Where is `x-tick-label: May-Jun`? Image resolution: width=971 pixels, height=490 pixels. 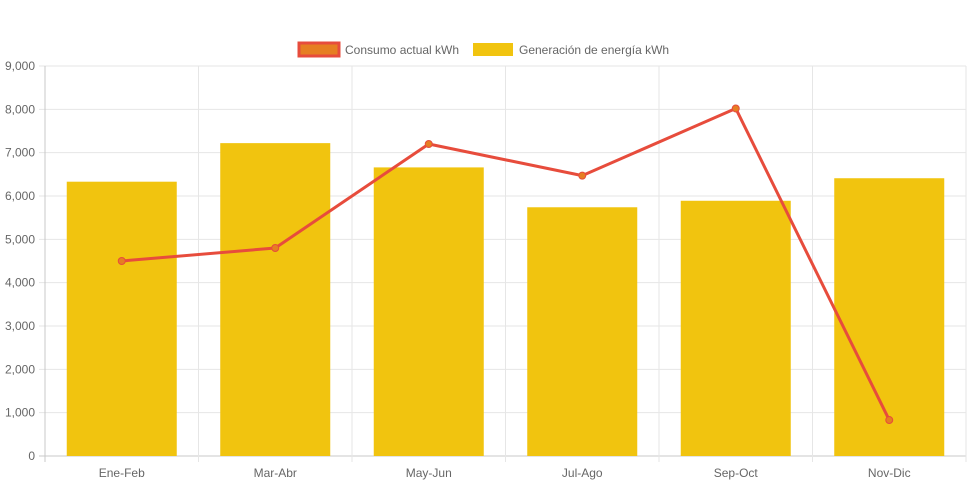
x-tick-label: May-Jun is located at coordinates (429, 473).